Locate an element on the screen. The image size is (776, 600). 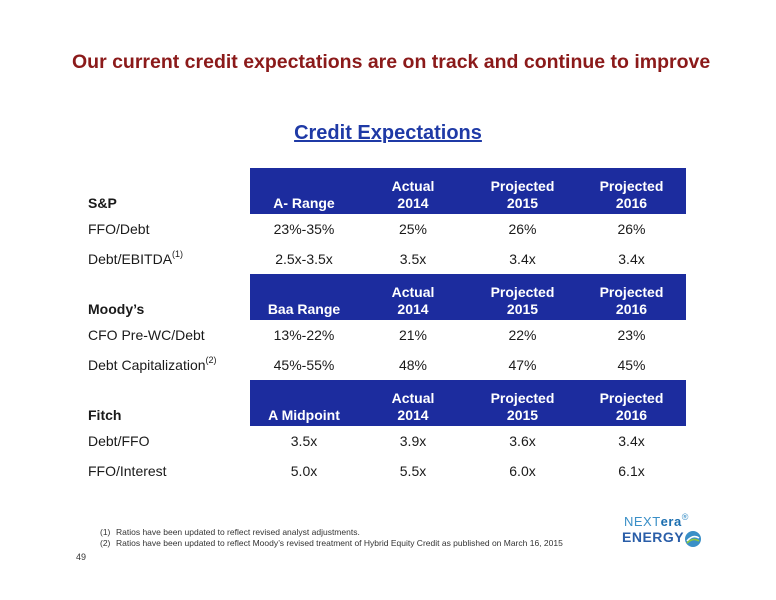
target-value: 2.5x-3.5x is located at coordinates (304, 259).